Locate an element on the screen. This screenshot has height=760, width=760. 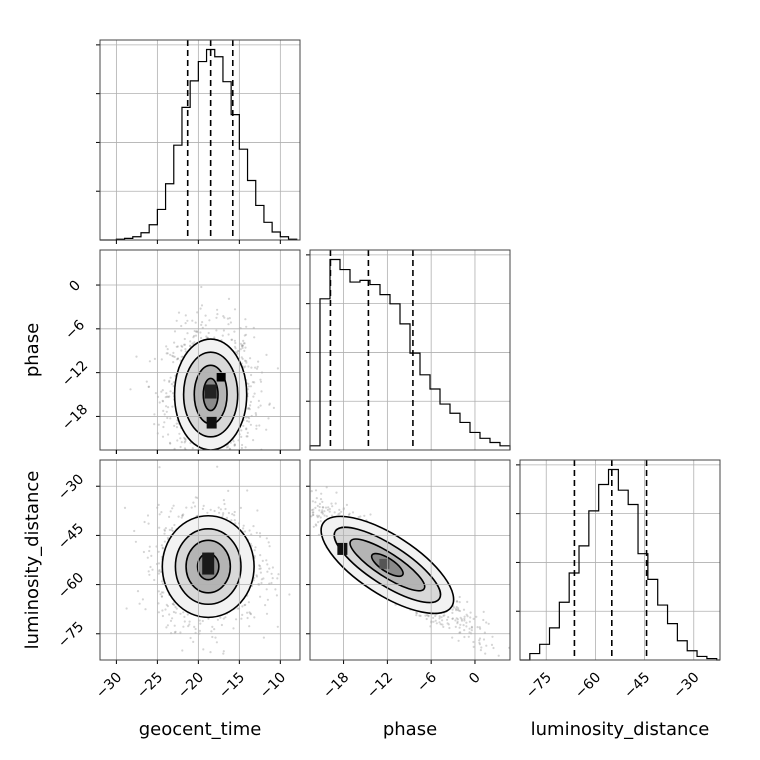
xtick-label-geocent-time-4: −10 is located at coordinates (273, 686).